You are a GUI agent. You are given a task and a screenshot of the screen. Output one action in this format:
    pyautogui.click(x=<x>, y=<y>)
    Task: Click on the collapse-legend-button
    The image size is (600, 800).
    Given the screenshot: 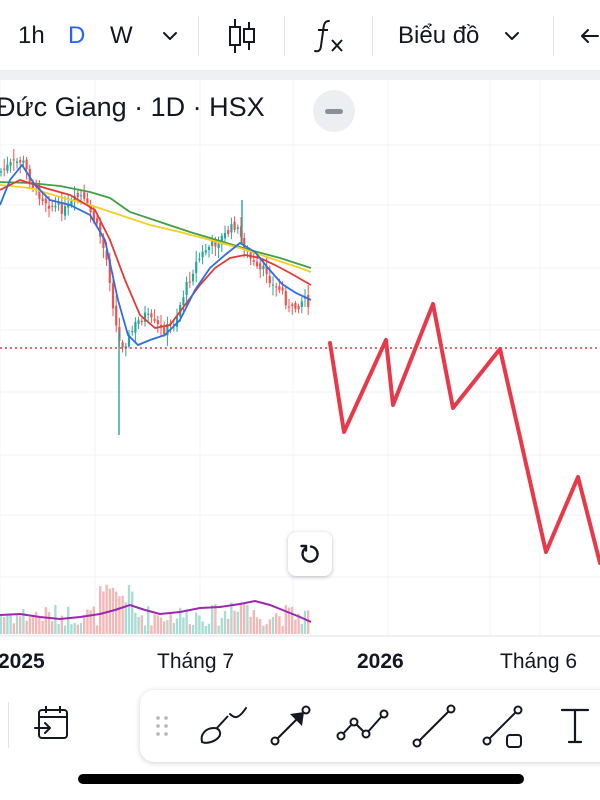 What is the action you would take?
    pyautogui.click(x=334, y=111)
    